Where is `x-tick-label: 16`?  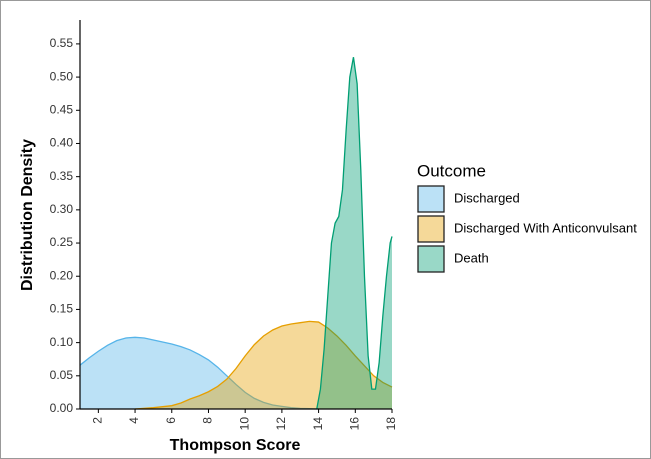
x-tick-label: 16 is located at coordinates (354, 424).